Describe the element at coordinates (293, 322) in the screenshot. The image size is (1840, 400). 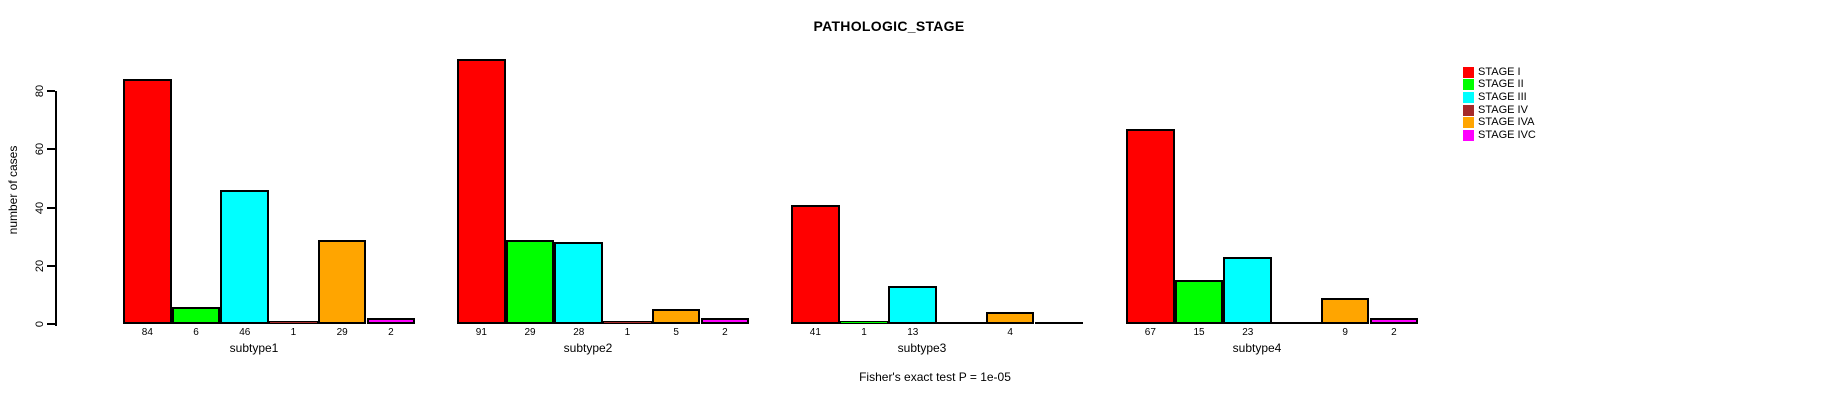
I see `bar-stage-iv-subtype1` at that location.